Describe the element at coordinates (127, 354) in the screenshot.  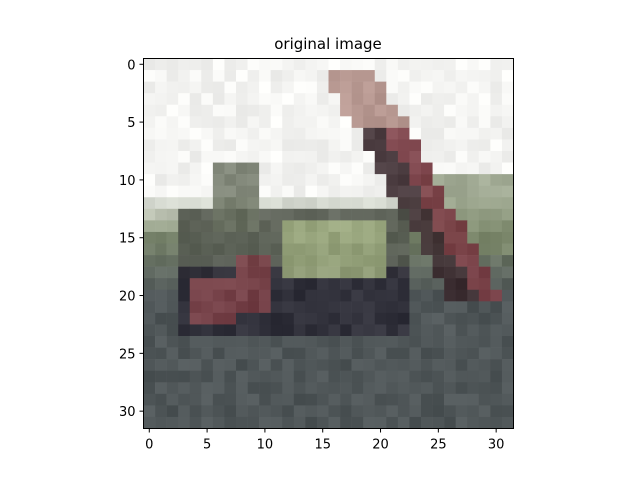
I see `y-tick-label: 25` at that location.